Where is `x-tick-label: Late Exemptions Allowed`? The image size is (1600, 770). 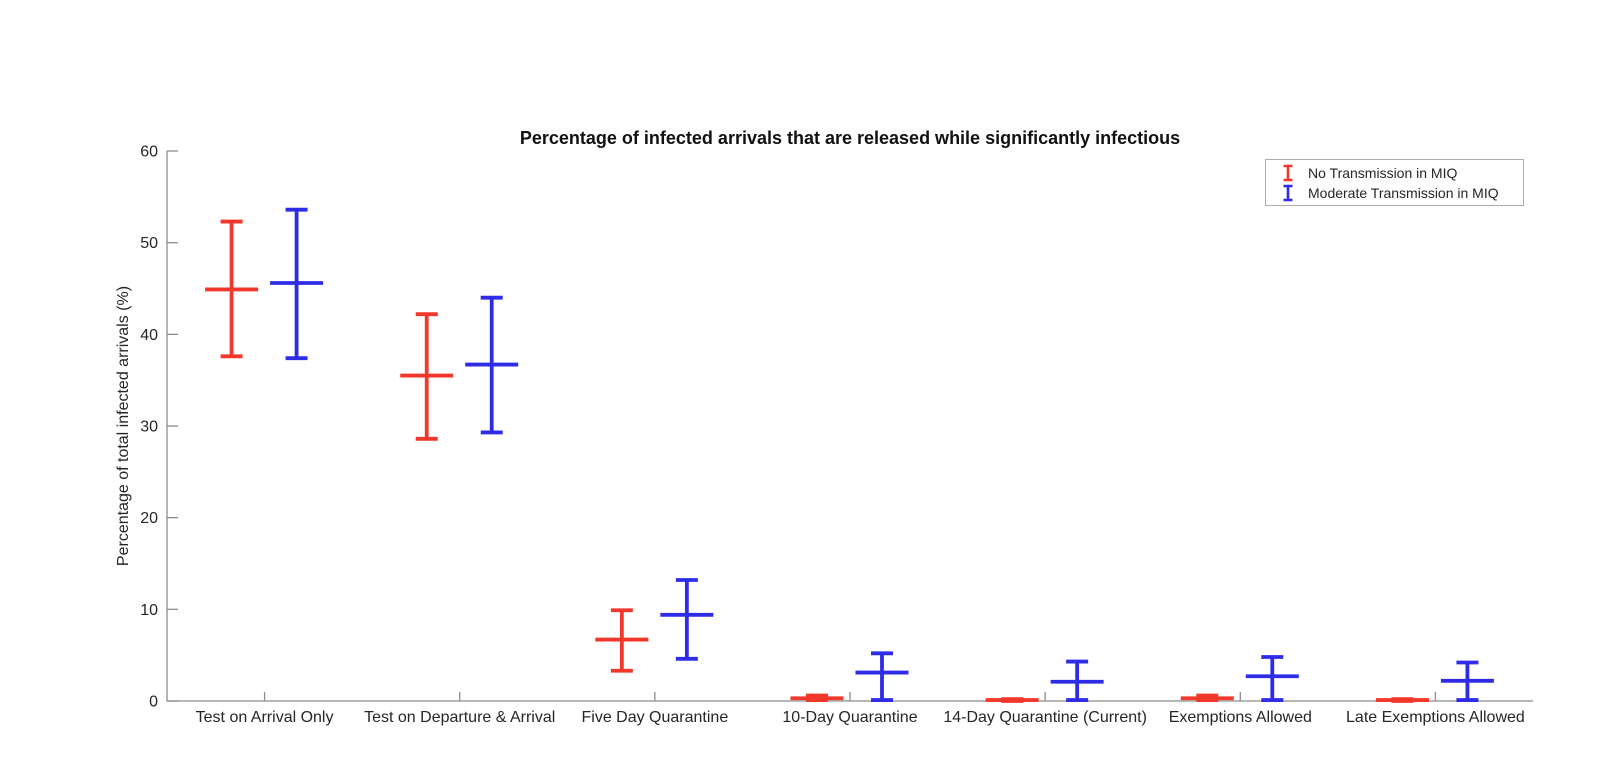
x-tick-label: Late Exemptions Allowed is located at coordinates (1435, 717).